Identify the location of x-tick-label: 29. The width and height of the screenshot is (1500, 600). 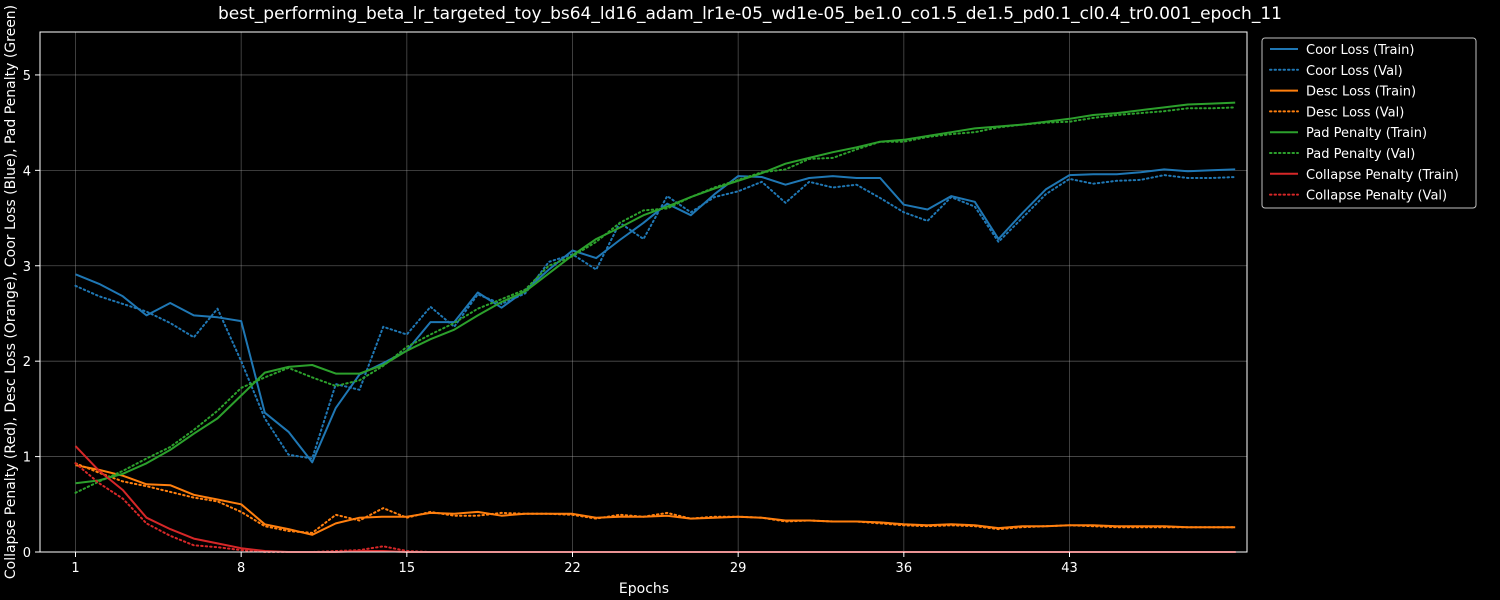
(738, 568).